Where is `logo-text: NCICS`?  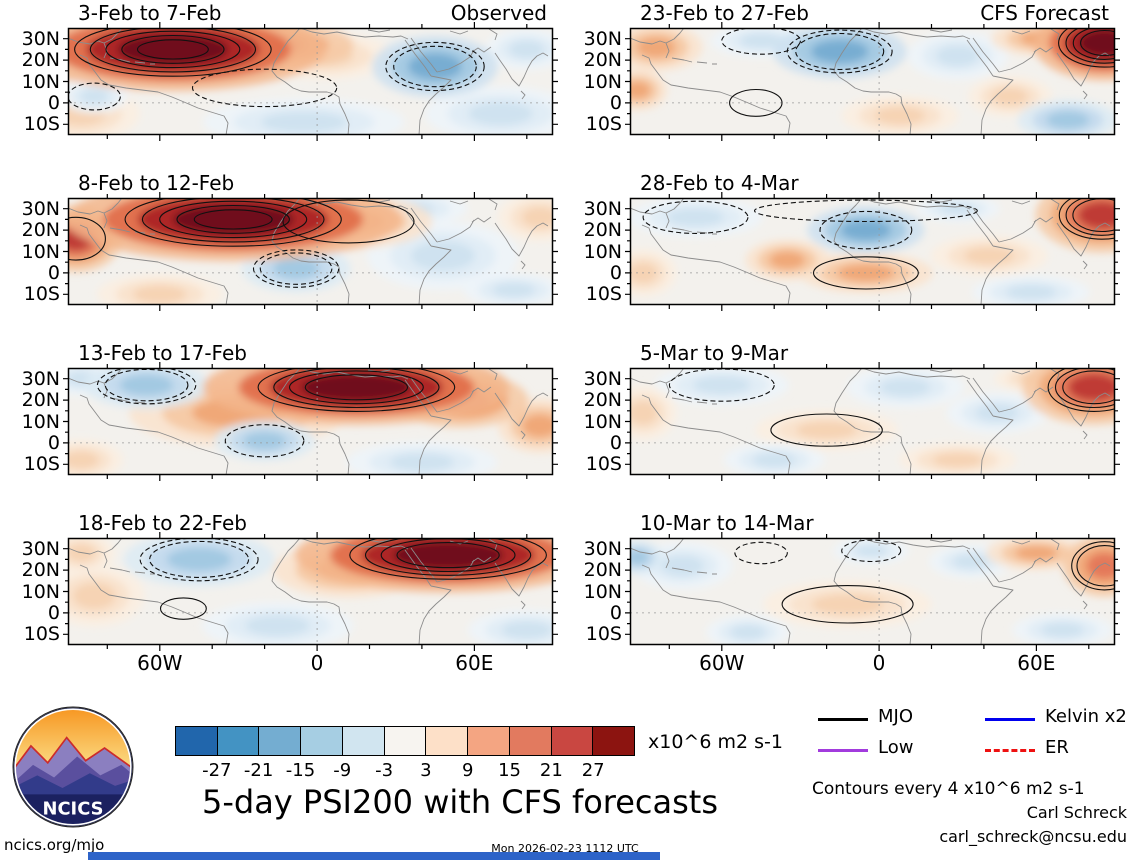 logo-text: NCICS is located at coordinates (73, 808).